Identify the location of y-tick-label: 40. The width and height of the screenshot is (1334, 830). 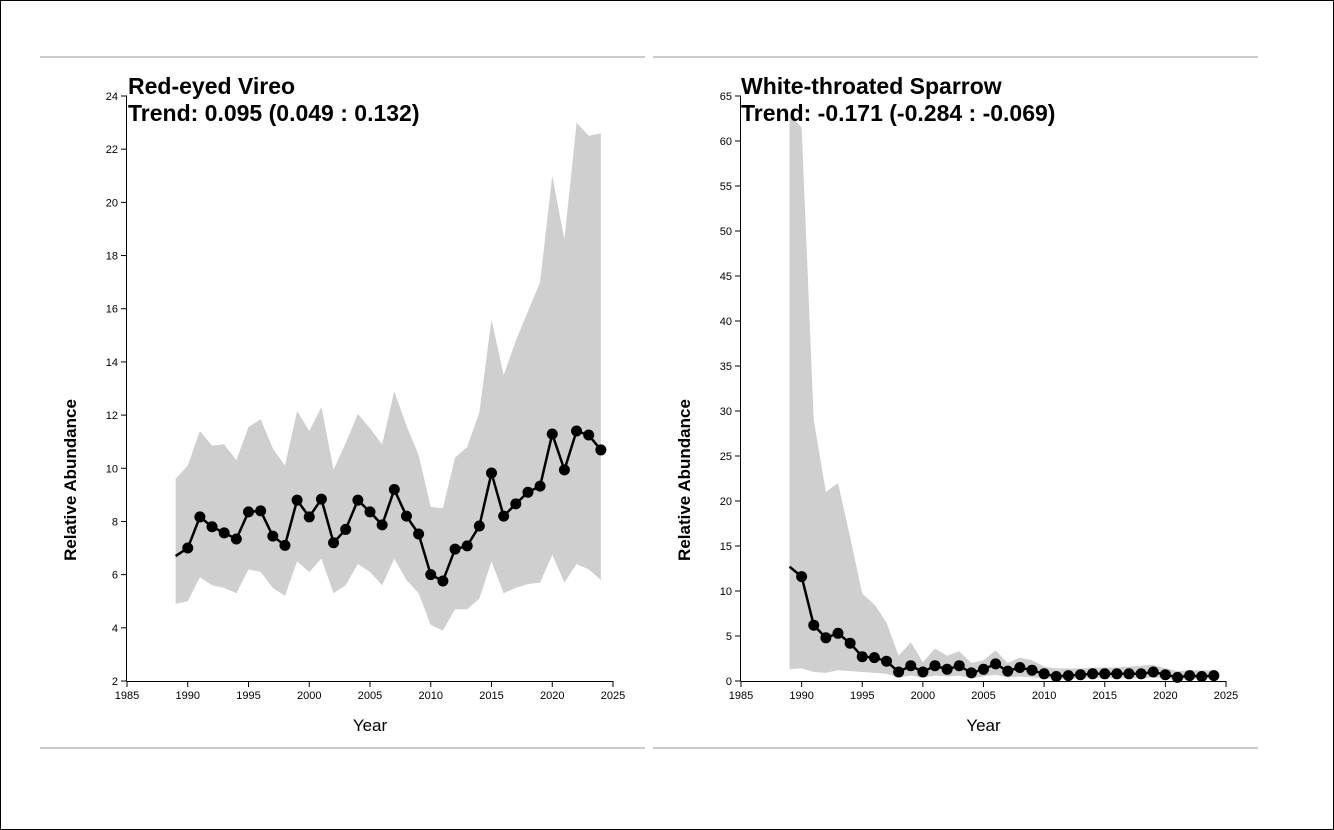
(726, 322).